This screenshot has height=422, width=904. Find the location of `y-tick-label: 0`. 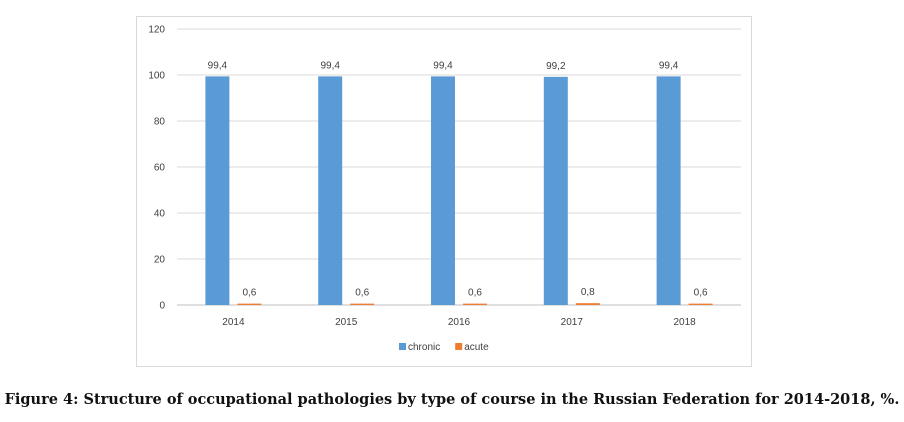

y-tick-label: 0 is located at coordinates (162, 306).